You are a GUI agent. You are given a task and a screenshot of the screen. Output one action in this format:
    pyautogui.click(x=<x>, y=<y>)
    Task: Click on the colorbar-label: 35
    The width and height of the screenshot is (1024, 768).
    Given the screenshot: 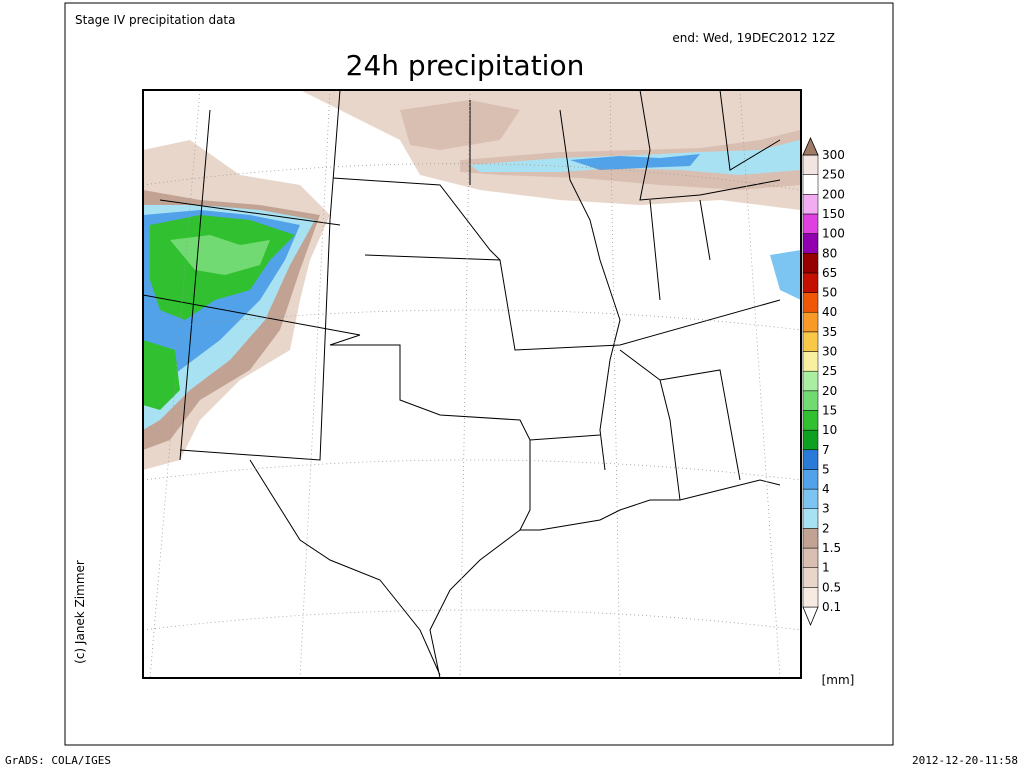 What is the action you would take?
    pyautogui.click(x=829, y=332)
    